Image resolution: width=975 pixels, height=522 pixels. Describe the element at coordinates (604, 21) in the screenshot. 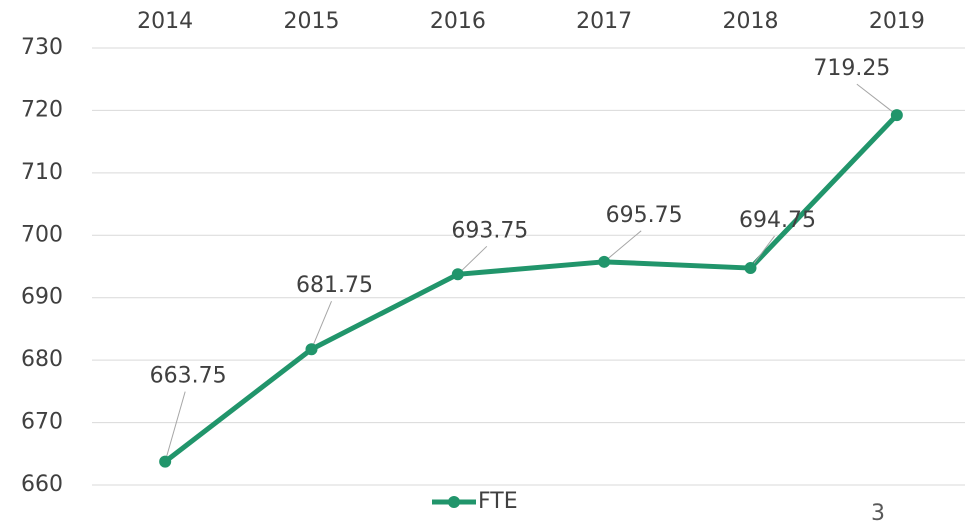

I see `x-tick-label: 2017` at that location.